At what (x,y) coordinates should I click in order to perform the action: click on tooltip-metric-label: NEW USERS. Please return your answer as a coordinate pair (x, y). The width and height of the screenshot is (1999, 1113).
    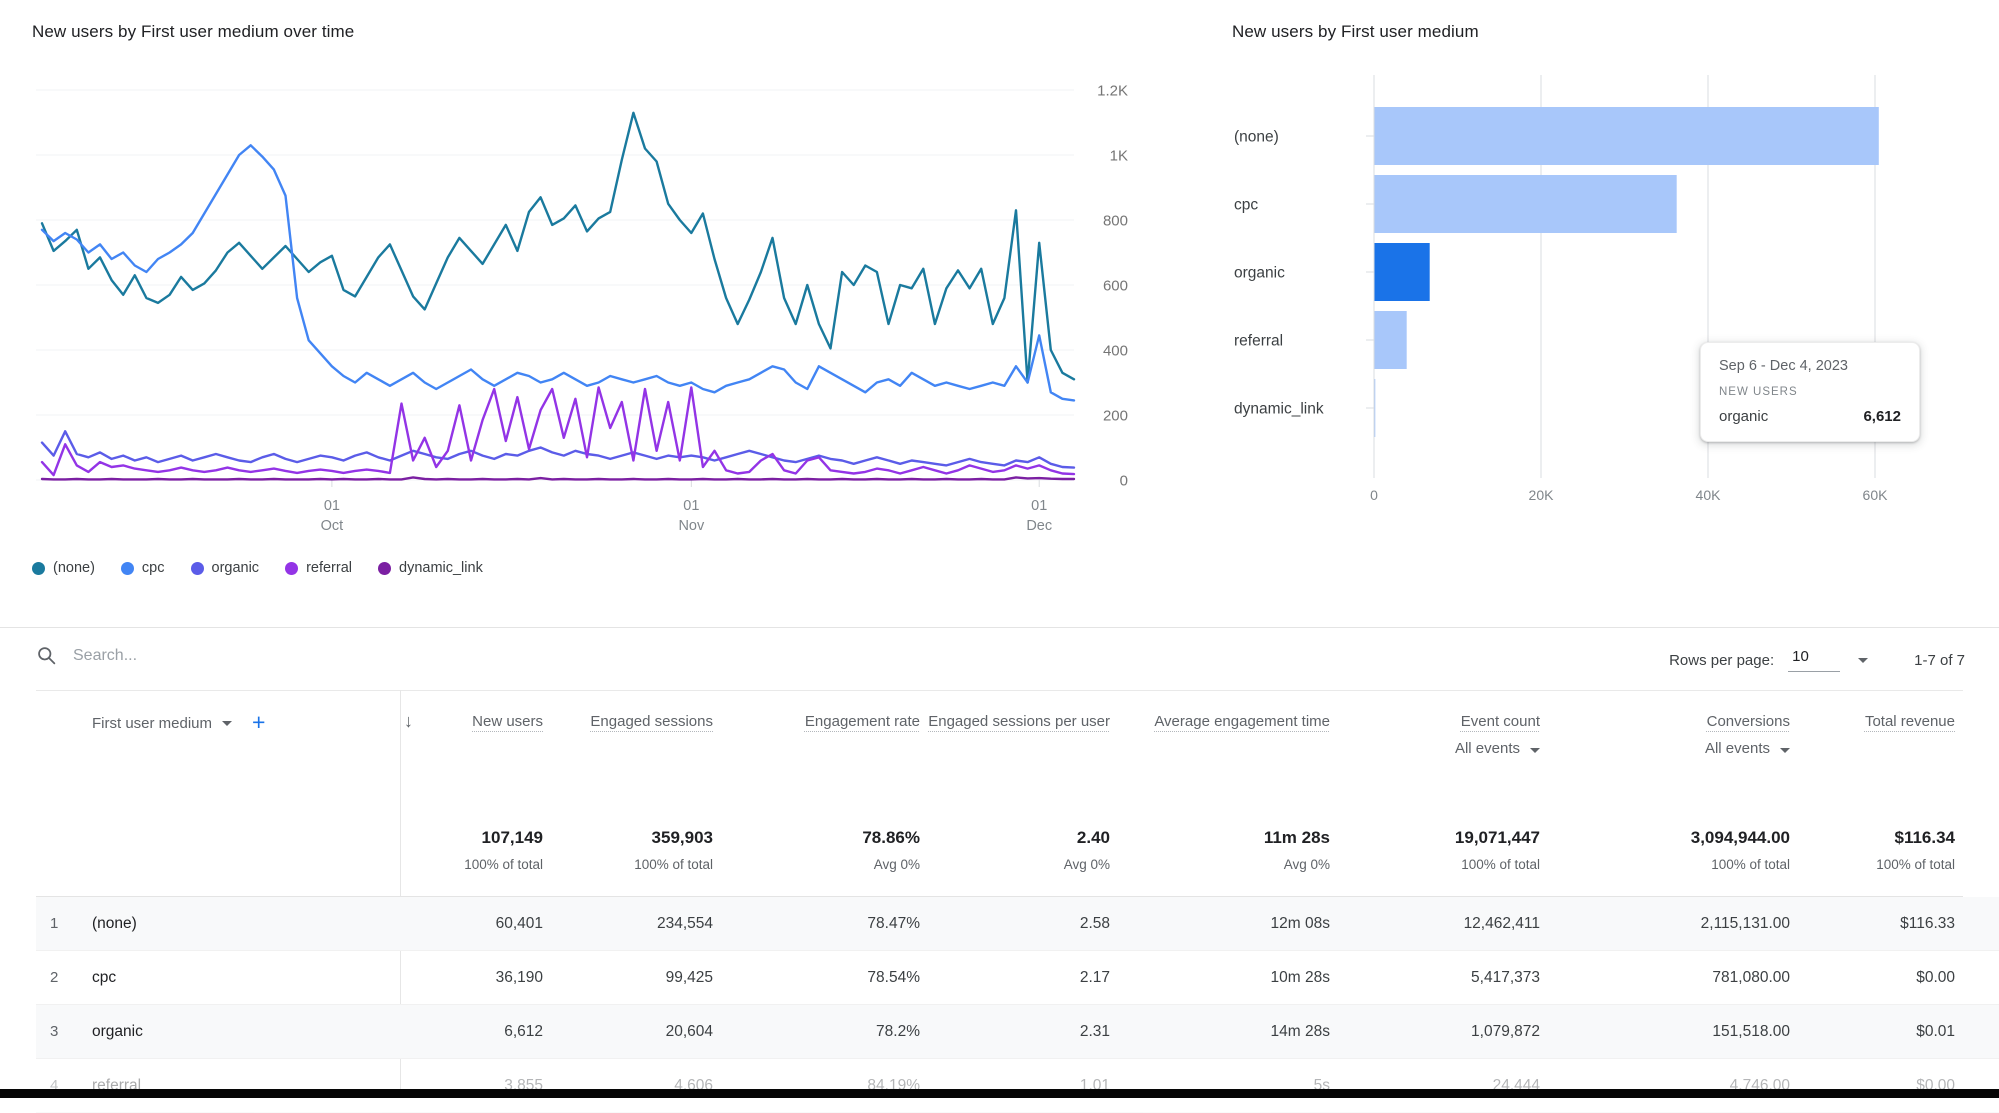
    Looking at the image, I should click on (1758, 392).